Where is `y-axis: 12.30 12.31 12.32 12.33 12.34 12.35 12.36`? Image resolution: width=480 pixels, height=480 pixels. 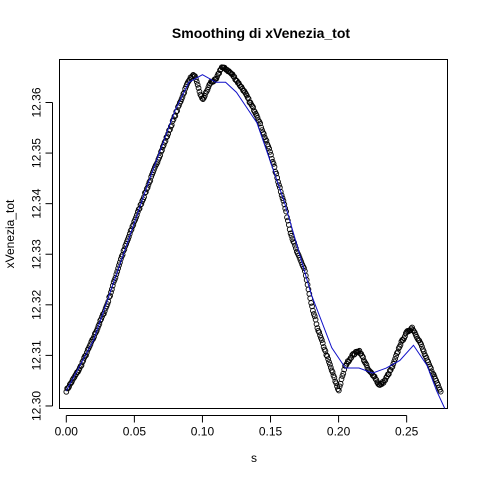
y-axis: 12.30 12.31 12.32 12.33 12.34 12.35 12.36 is located at coordinates (41, 254).